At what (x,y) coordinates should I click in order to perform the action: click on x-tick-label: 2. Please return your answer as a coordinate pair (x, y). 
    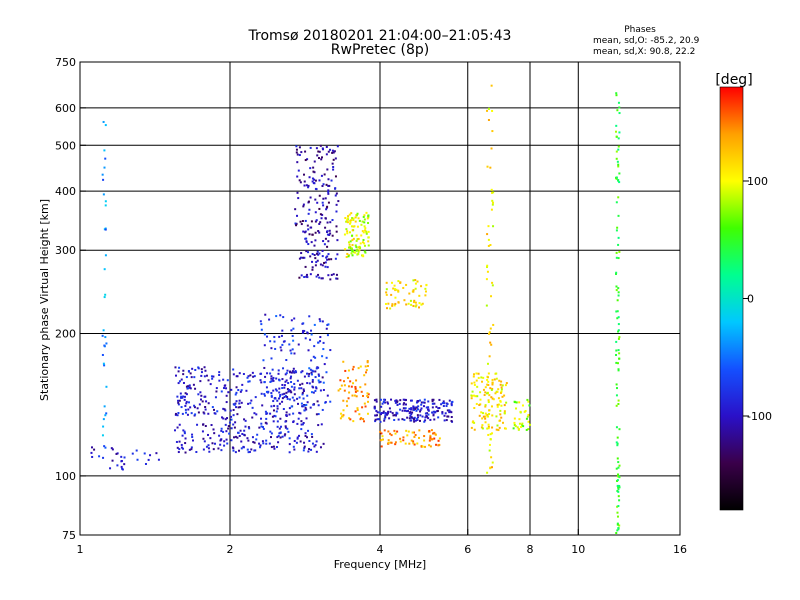
    Looking at the image, I should click on (230, 549).